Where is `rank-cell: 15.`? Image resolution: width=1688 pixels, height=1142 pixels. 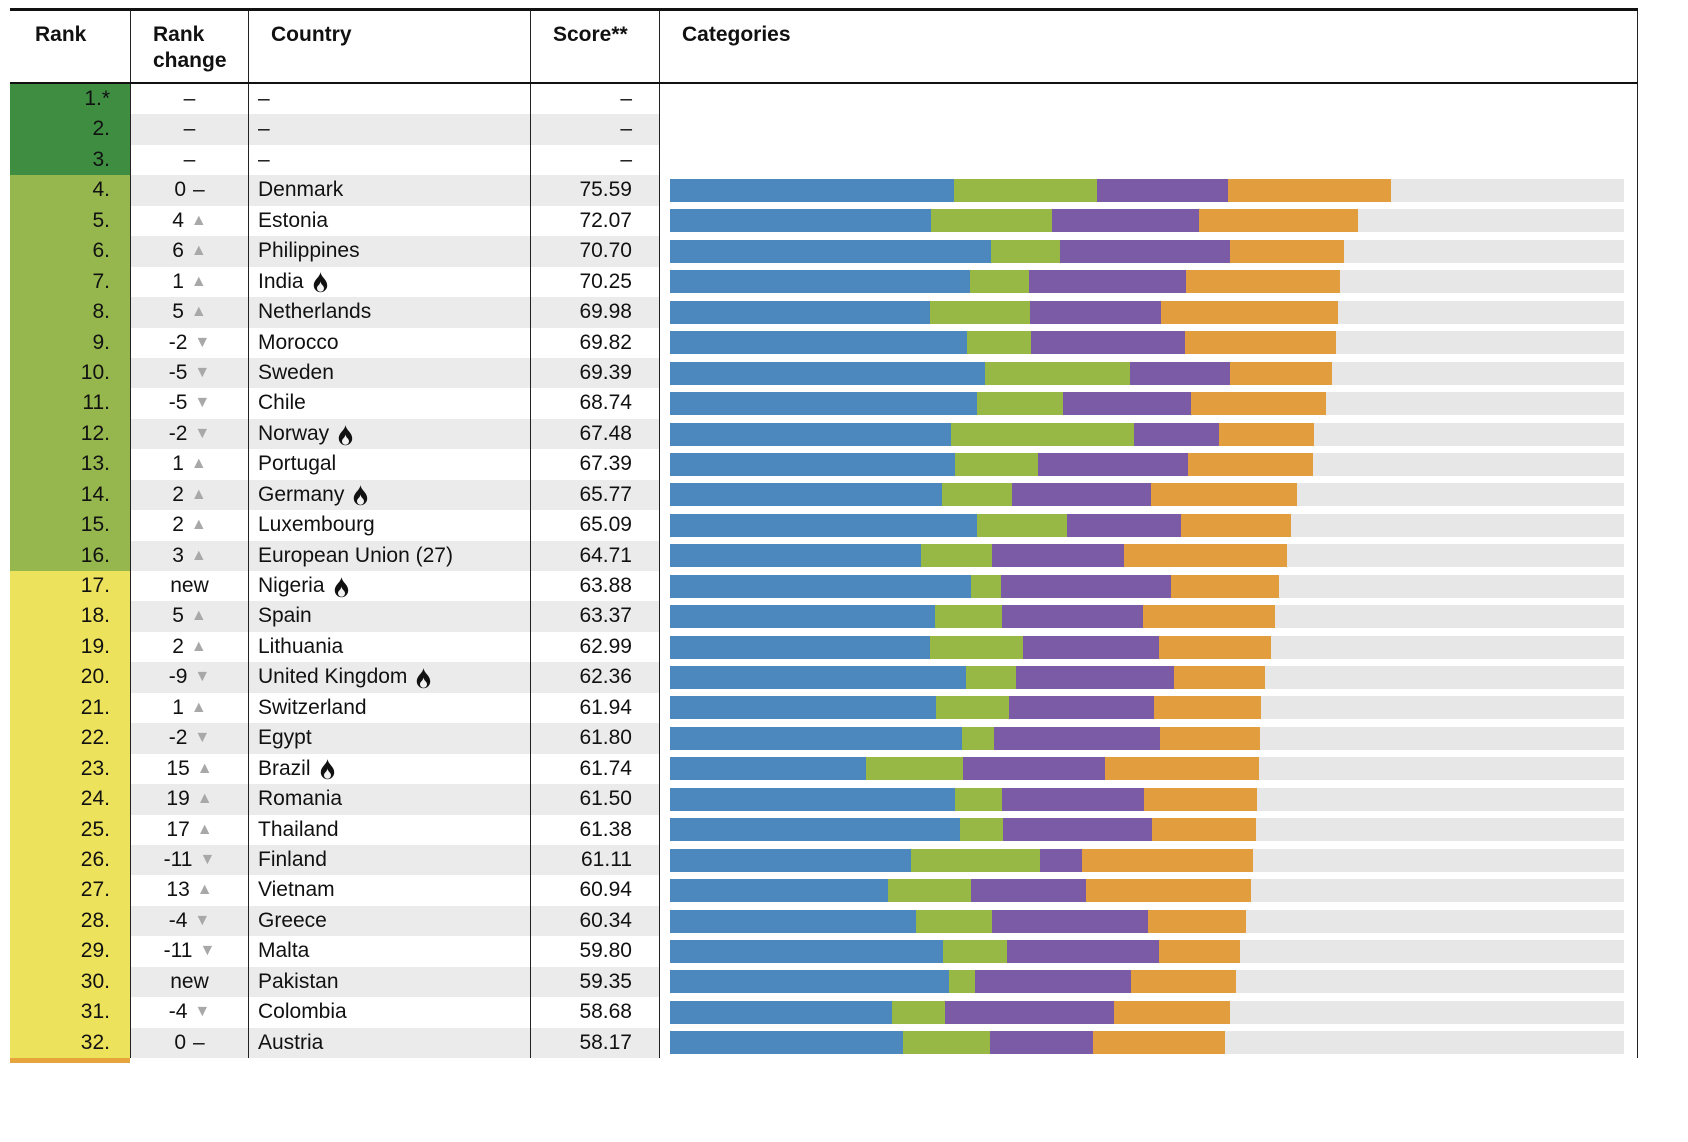 rank-cell: 15. is located at coordinates (70, 525).